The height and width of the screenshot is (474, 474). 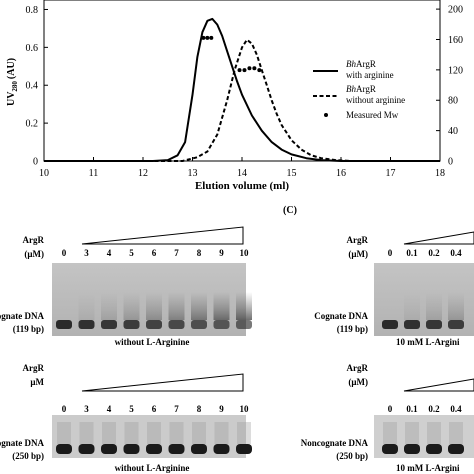 I want to click on lane-label: 6, so click(x=154, y=409).